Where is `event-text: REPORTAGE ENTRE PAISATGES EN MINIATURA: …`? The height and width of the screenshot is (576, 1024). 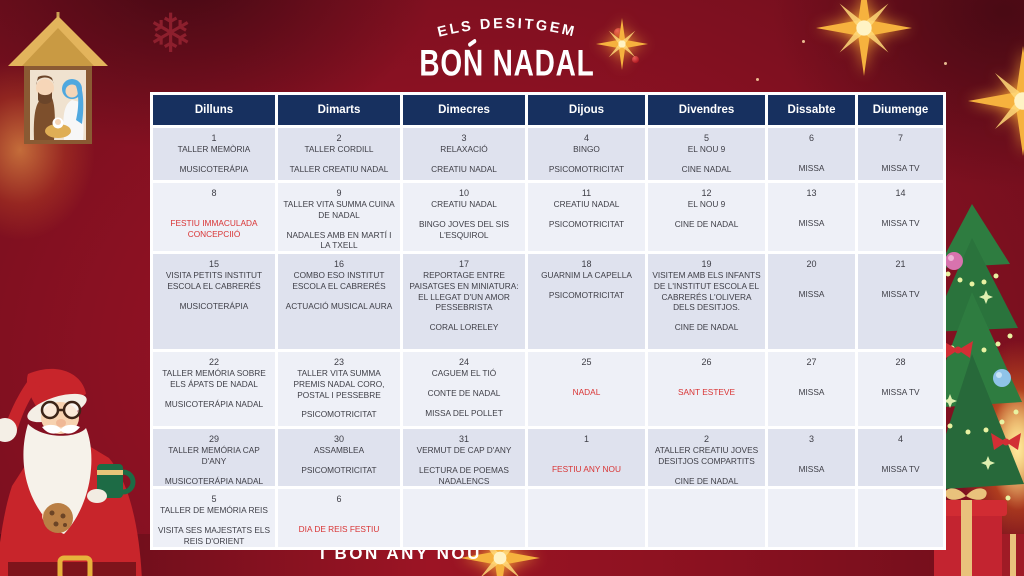 event-text: REPORTAGE ENTRE PAISATGES EN MINIATURA: … is located at coordinates (464, 291).